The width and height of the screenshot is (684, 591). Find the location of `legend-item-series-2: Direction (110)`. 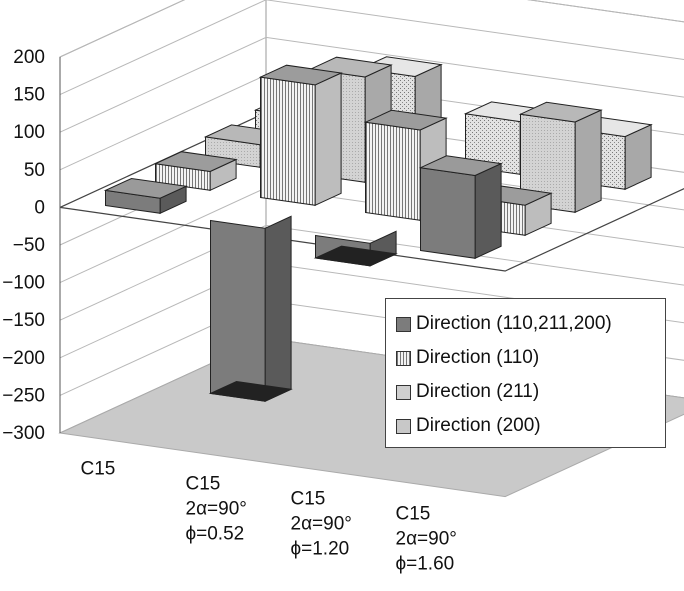

legend-item-series-2: Direction (110) is located at coordinates (467, 358).